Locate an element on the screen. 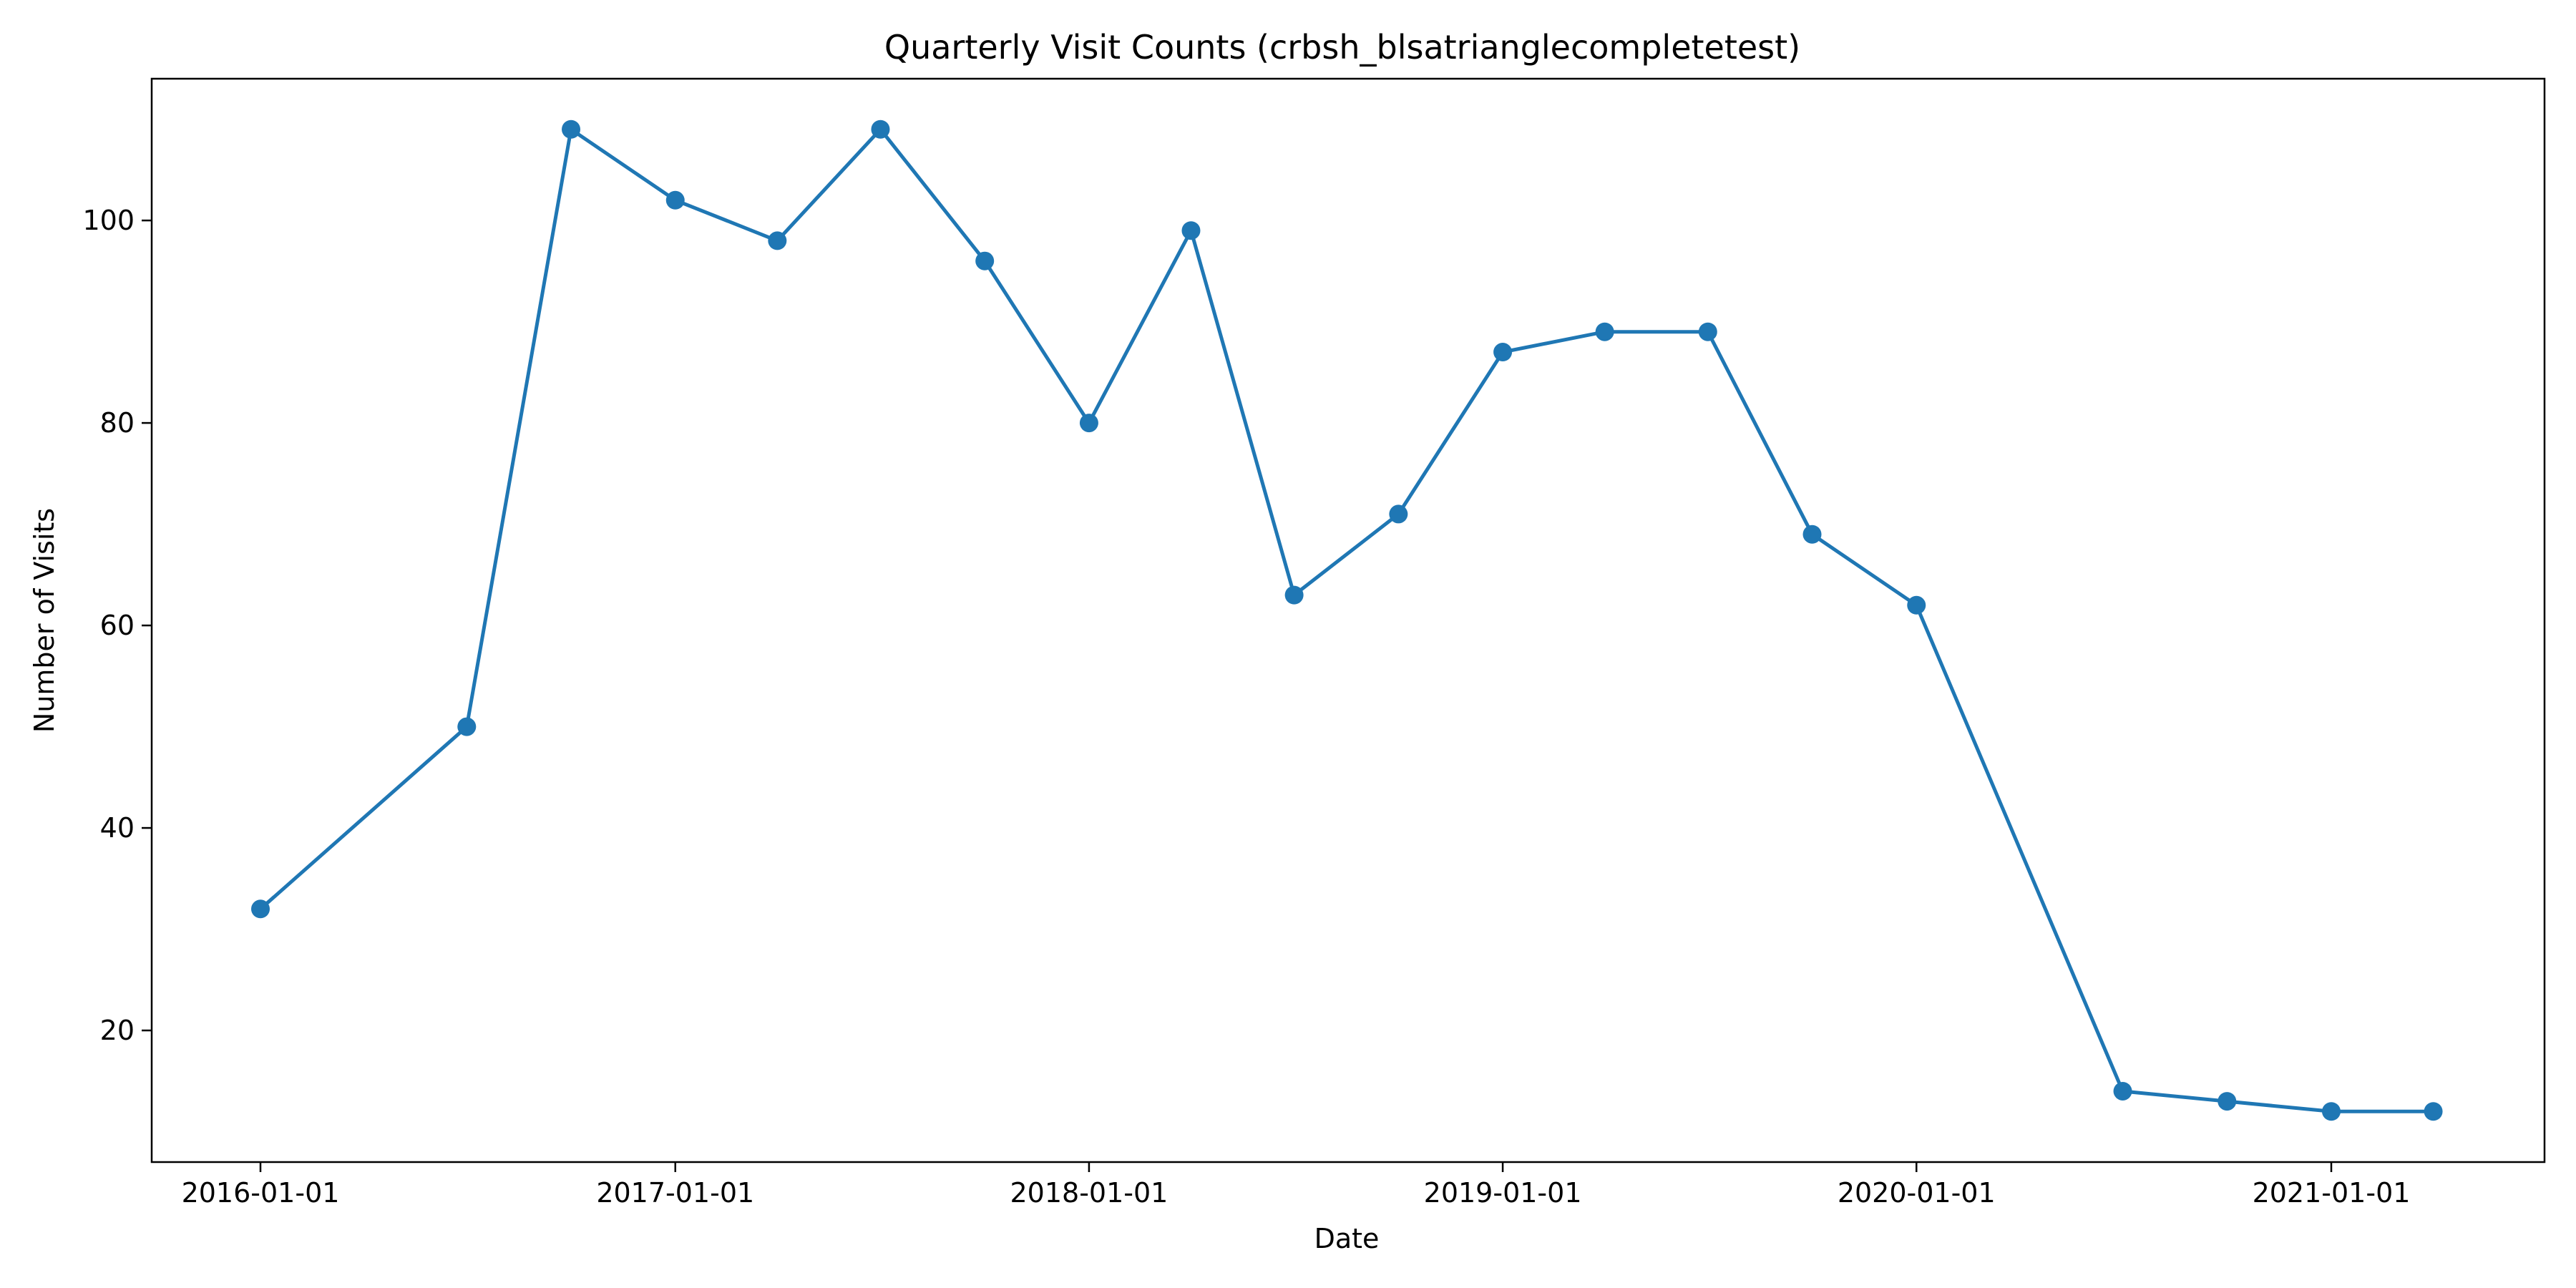  y-axis-label: Number of Visits is located at coordinates (44, 620).